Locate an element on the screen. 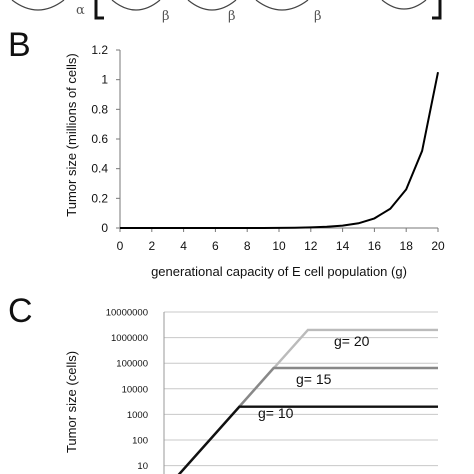 Image resolution: width=474 pixels, height=474 pixels. bracket-right is located at coordinates (437, 10).